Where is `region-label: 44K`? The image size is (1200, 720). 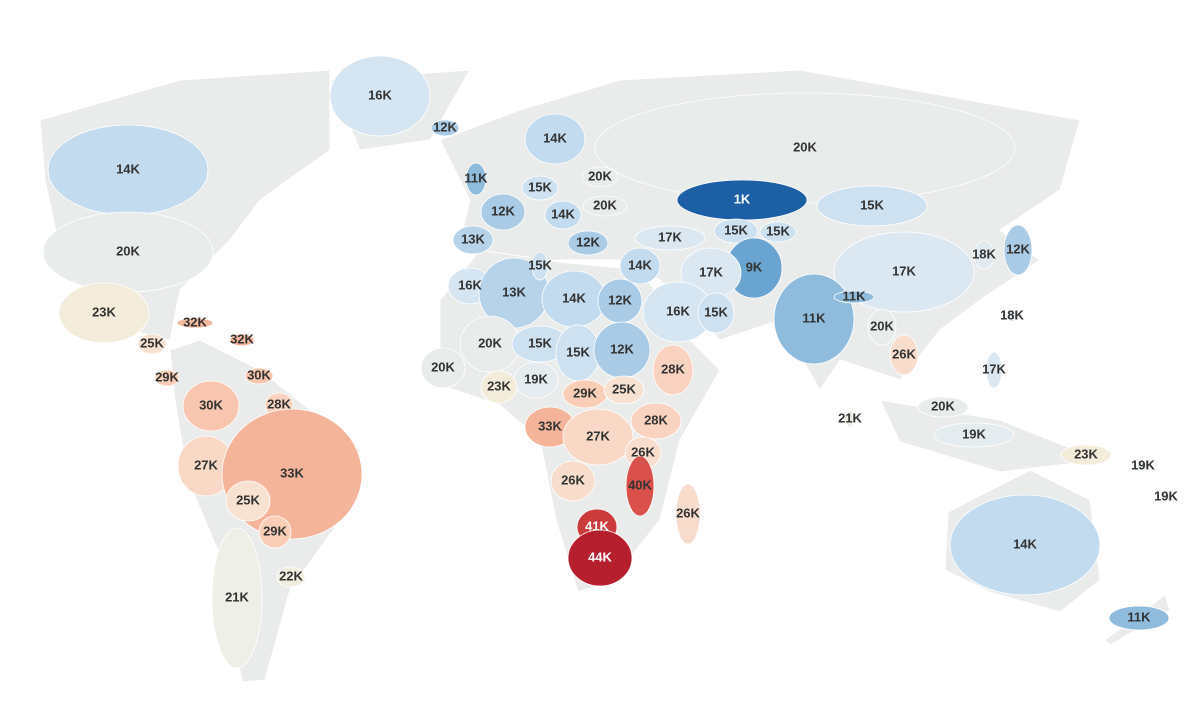 region-label: 44K is located at coordinates (600, 556).